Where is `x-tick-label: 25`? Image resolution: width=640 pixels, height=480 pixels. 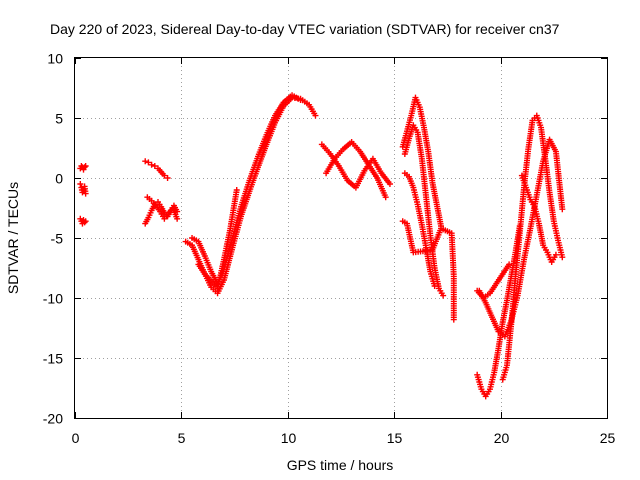 x-tick-label: 25 is located at coordinates (608, 438).